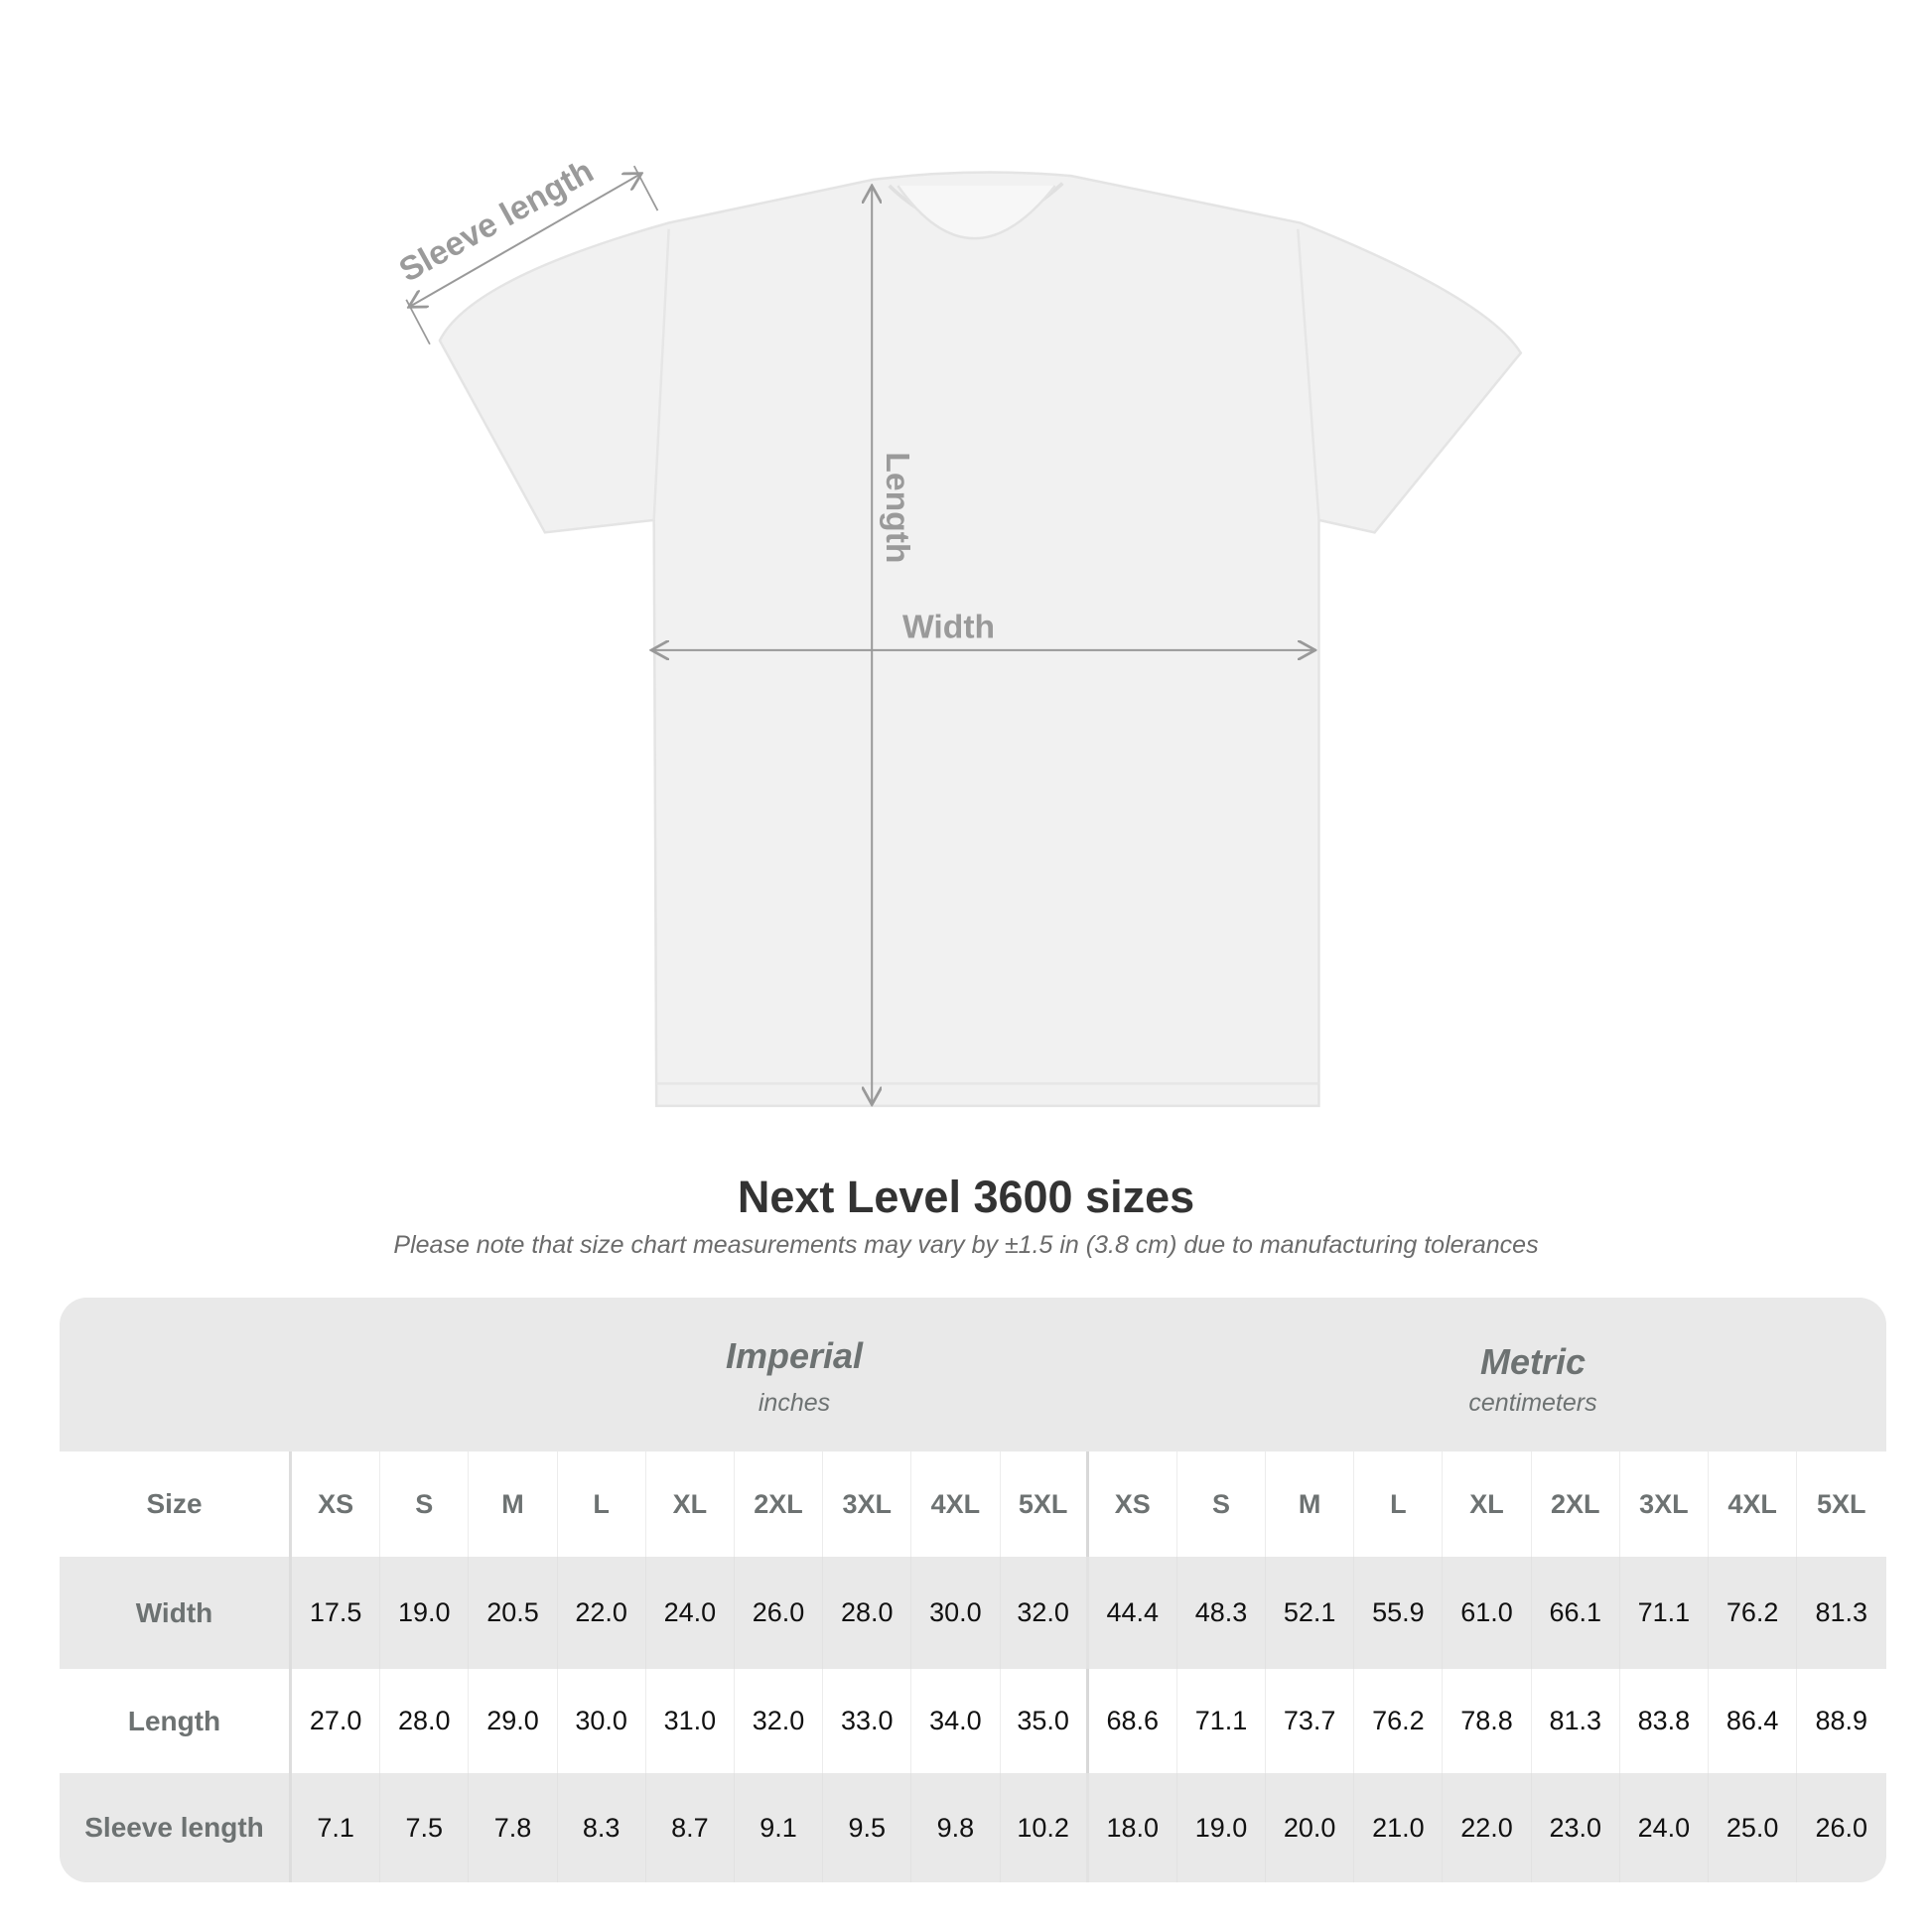 This screenshot has width=1932, height=1932. What do you see at coordinates (176, 1613) in the screenshot?
I see `row-label: Width` at bounding box center [176, 1613].